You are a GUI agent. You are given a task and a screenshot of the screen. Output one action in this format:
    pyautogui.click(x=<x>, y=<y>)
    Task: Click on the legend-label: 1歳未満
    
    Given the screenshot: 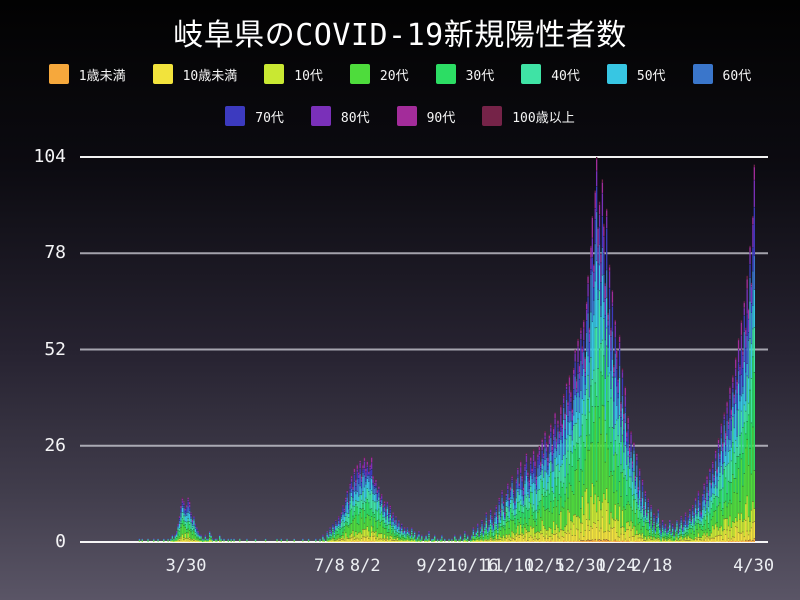 What is the action you would take?
    pyautogui.click(x=102, y=76)
    